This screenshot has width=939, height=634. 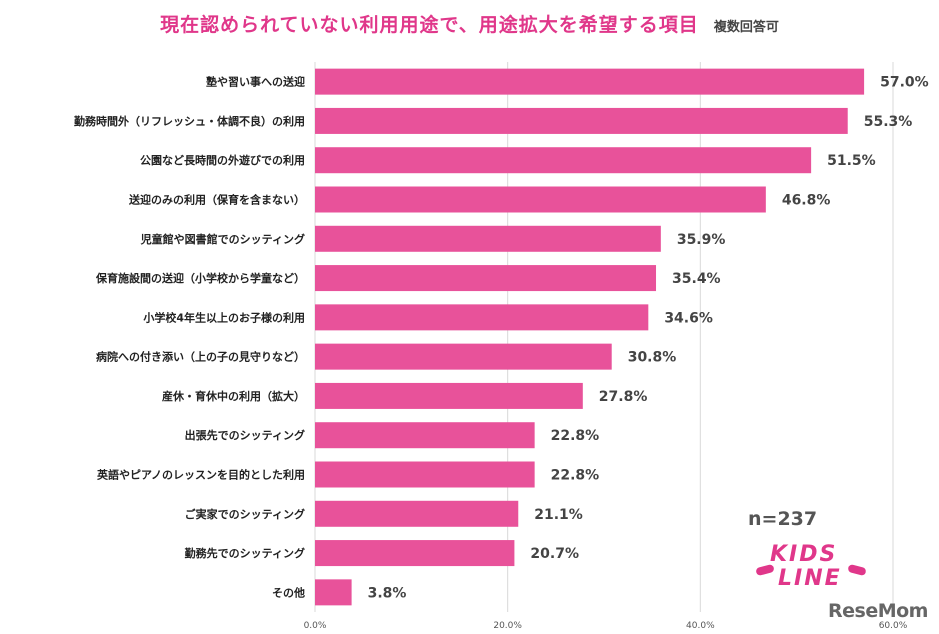 I want to click on category-label: 勤務時間外（リフレッシュ・体調不良）の利用, so click(x=189, y=121).